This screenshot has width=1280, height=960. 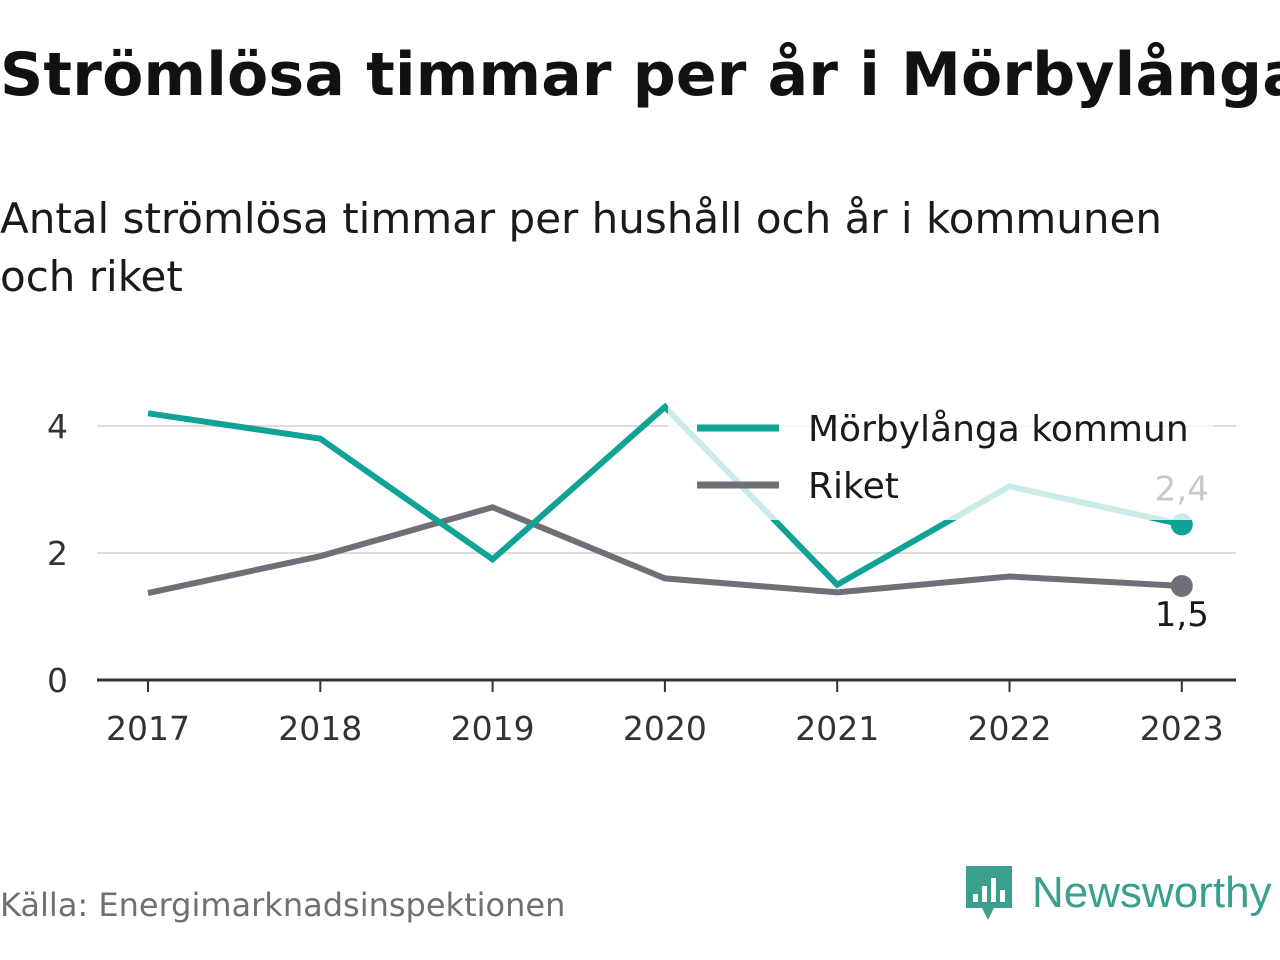 I want to click on y-tick-label: 2, so click(x=57, y=553).